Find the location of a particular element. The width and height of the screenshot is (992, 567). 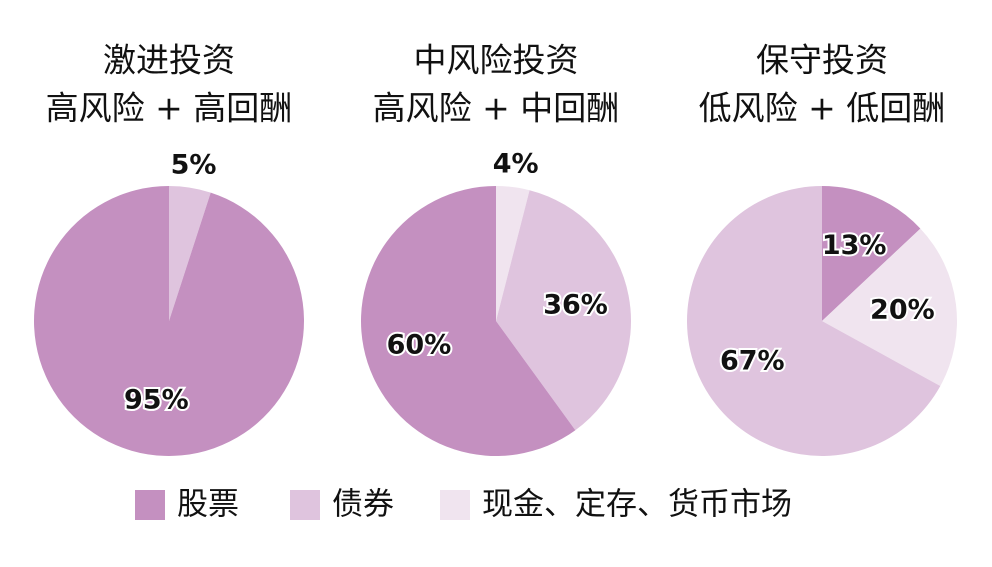

chart-title: 中风险投资 is located at coordinates (496, 60).